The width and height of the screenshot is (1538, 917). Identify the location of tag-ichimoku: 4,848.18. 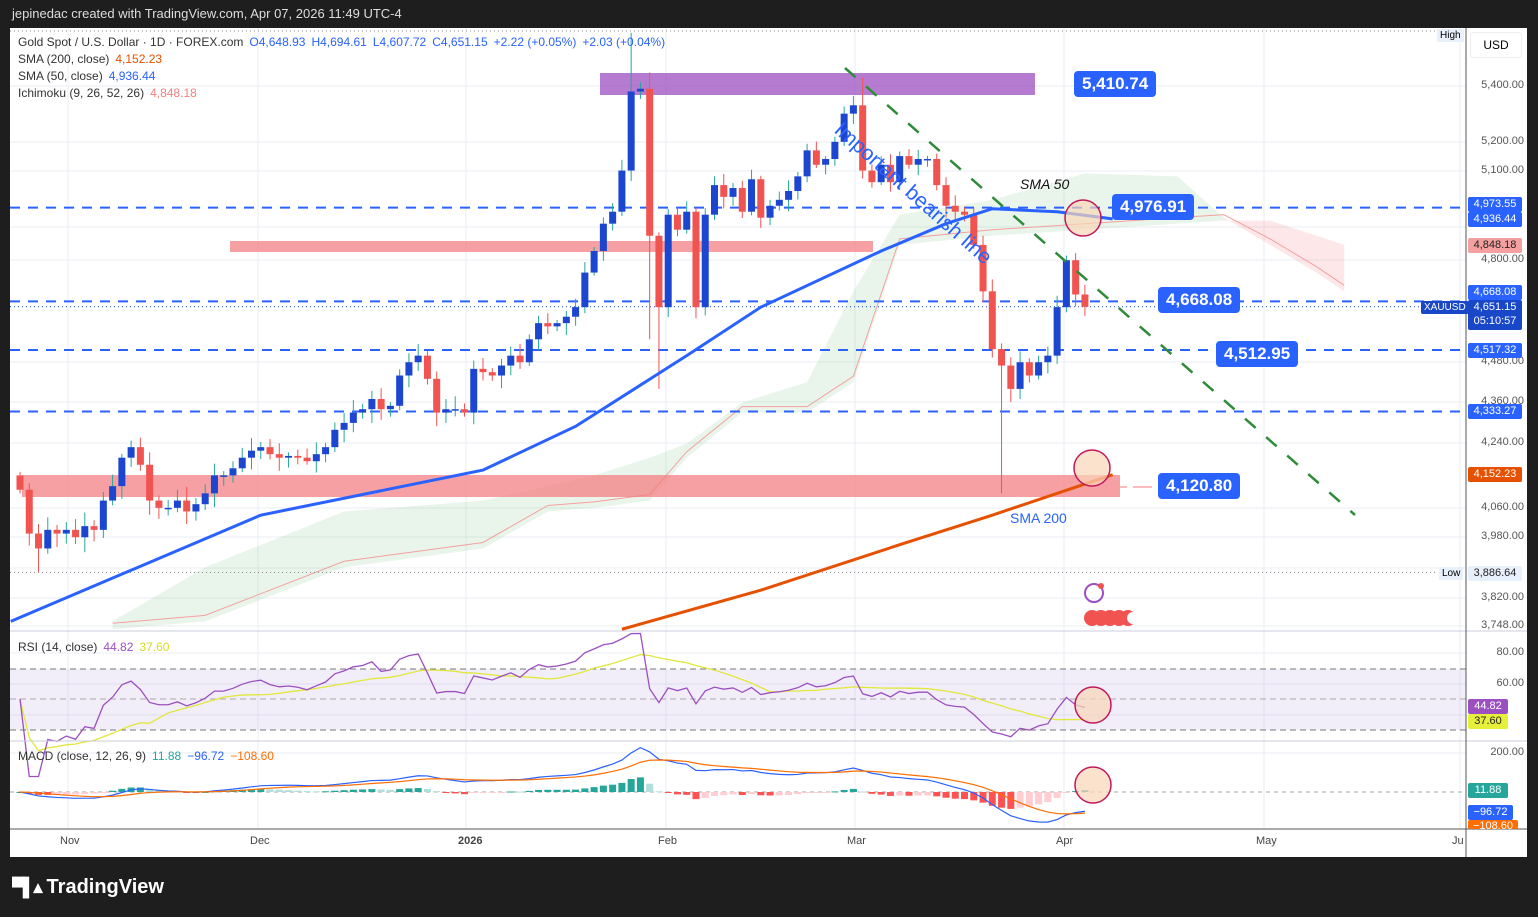
(1495, 245).